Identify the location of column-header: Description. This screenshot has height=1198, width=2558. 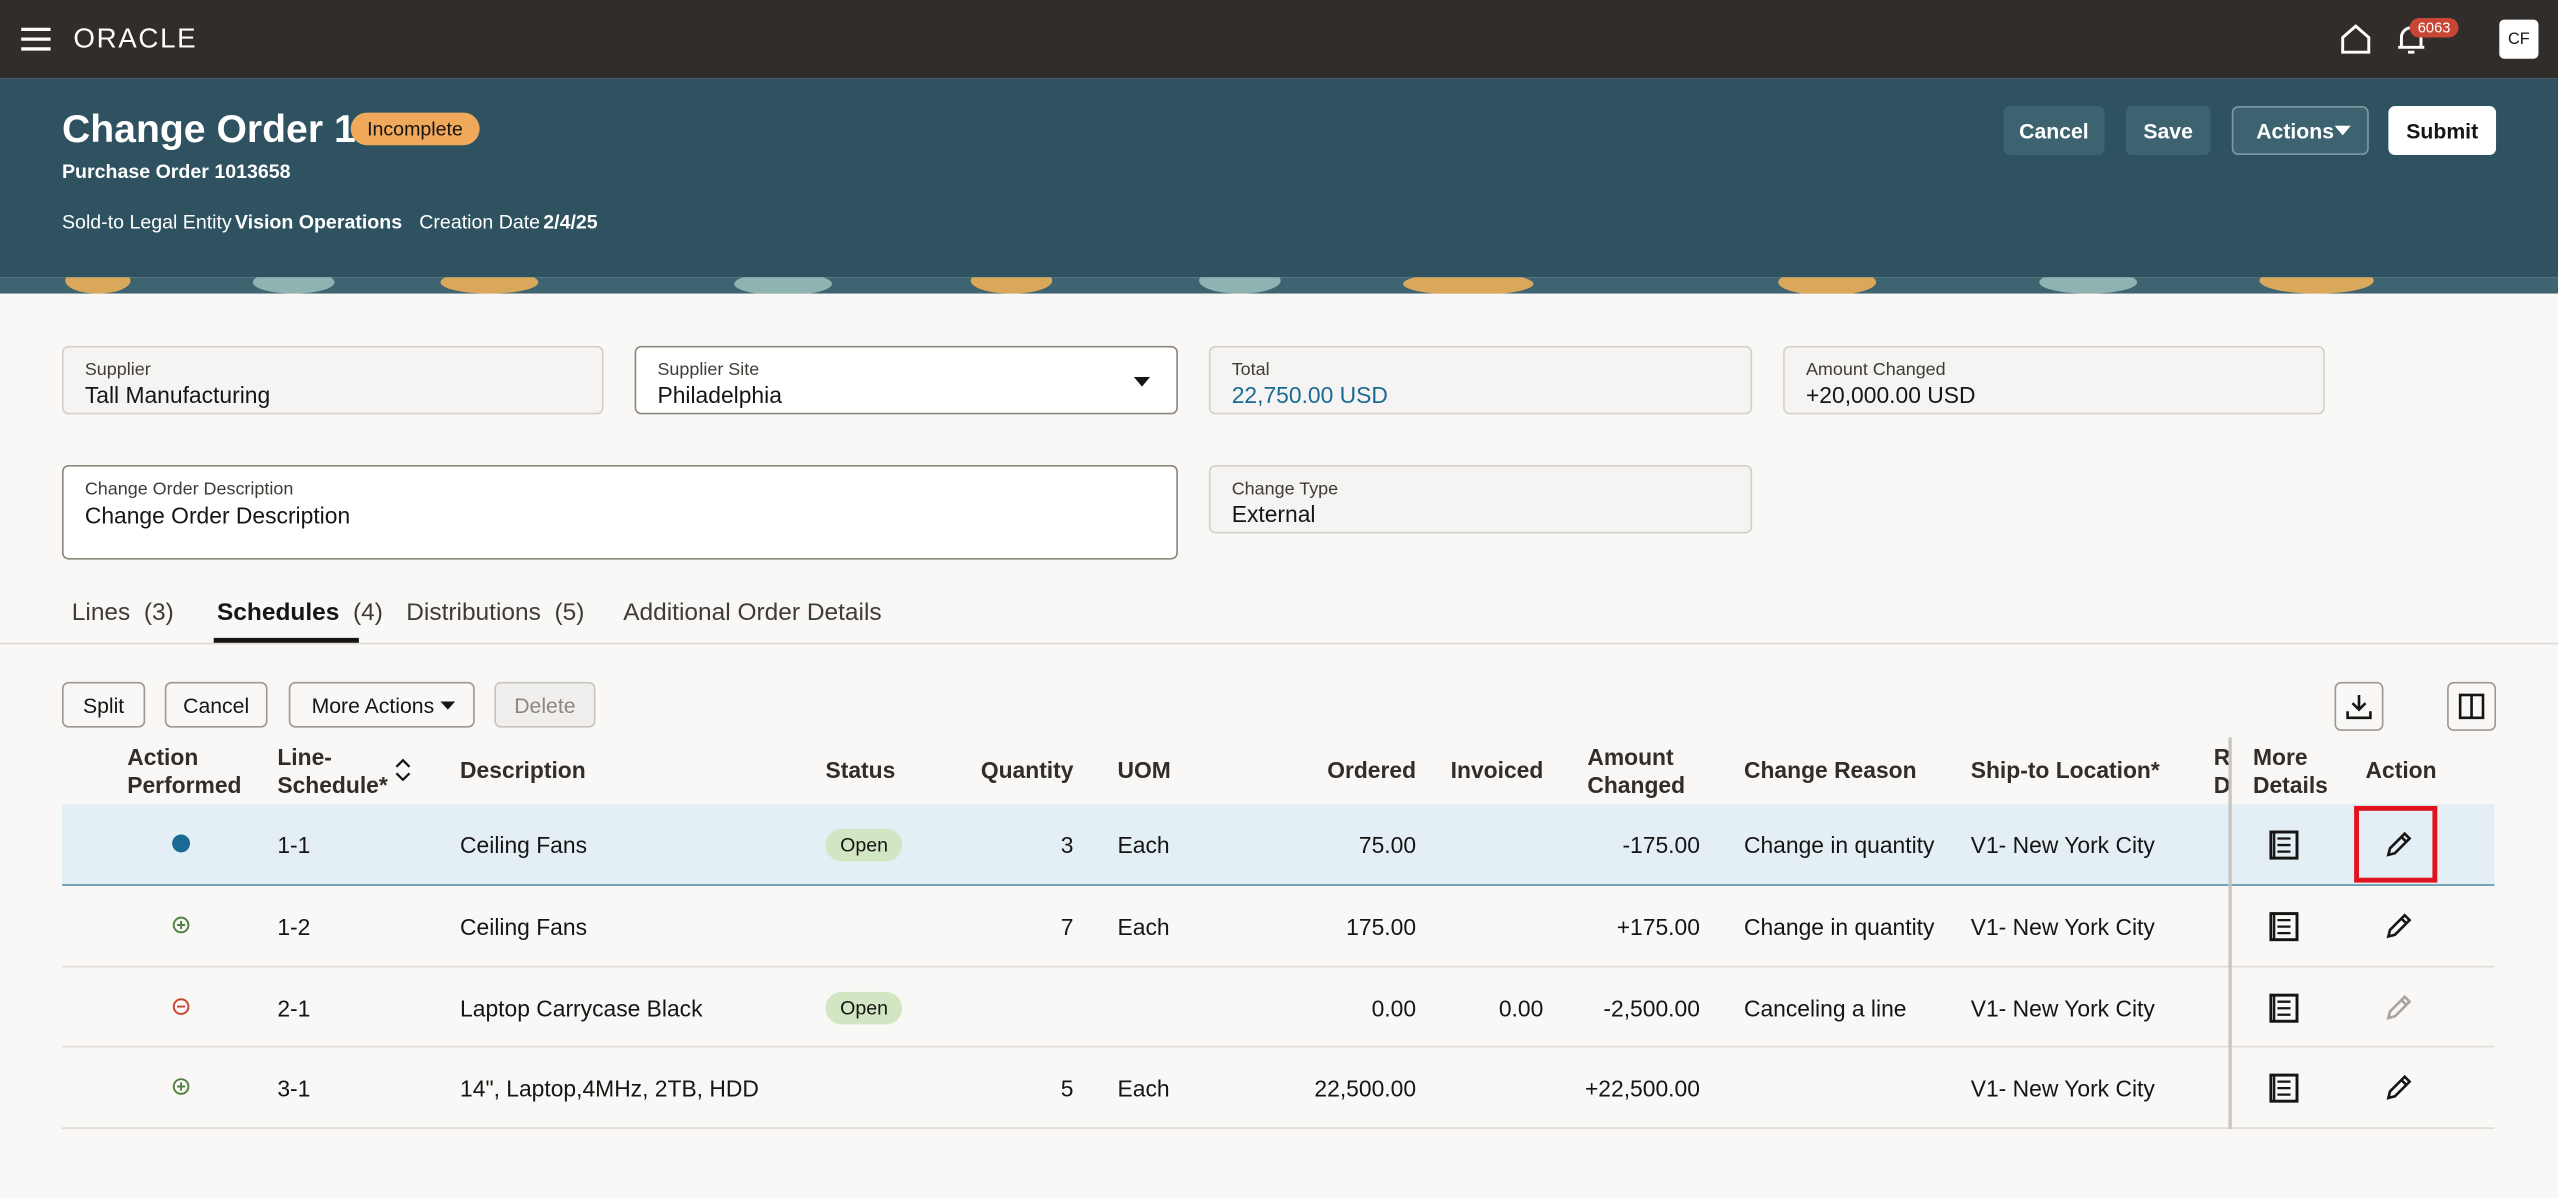
(523, 770).